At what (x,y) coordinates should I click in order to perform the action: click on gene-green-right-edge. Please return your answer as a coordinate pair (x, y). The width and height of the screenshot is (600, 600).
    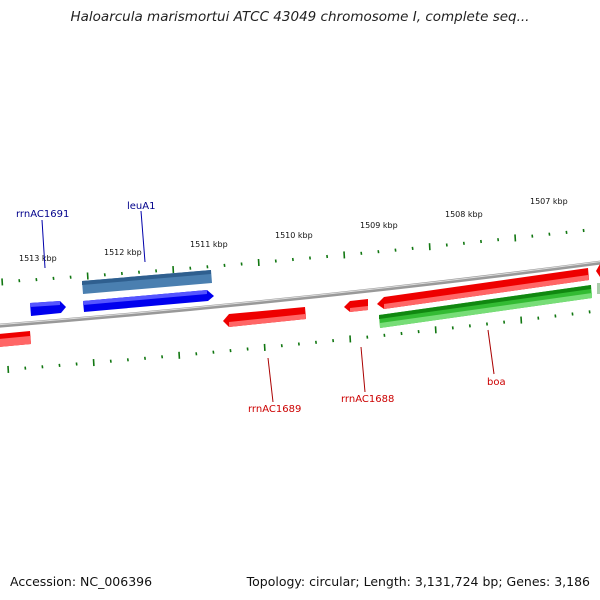
    Looking at the image, I should click on (598, 288).